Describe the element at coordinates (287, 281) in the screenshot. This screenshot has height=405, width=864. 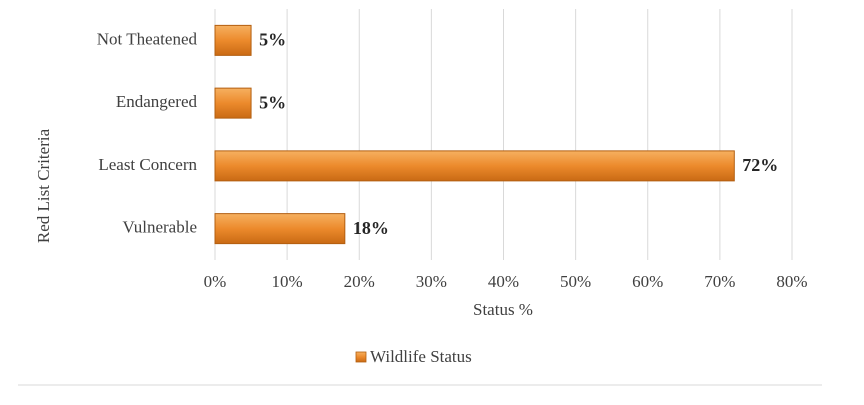
I see `x-tick-label: 10%` at that location.